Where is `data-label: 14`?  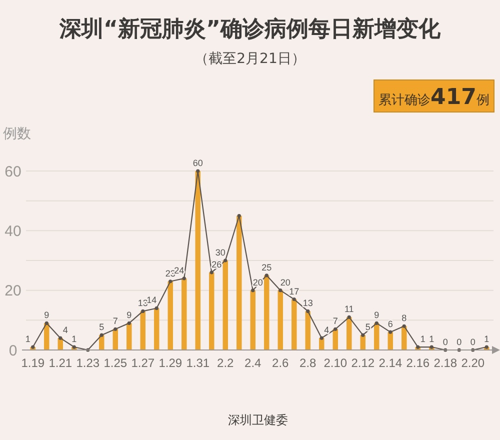 data-label: 14 is located at coordinates (151, 300).